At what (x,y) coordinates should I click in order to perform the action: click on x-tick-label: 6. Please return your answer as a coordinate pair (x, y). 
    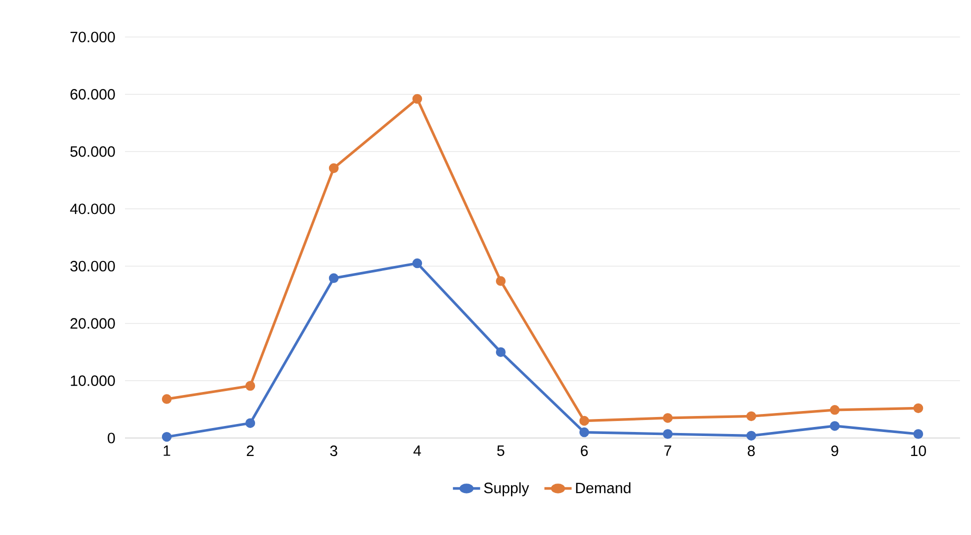
    Looking at the image, I should click on (584, 451).